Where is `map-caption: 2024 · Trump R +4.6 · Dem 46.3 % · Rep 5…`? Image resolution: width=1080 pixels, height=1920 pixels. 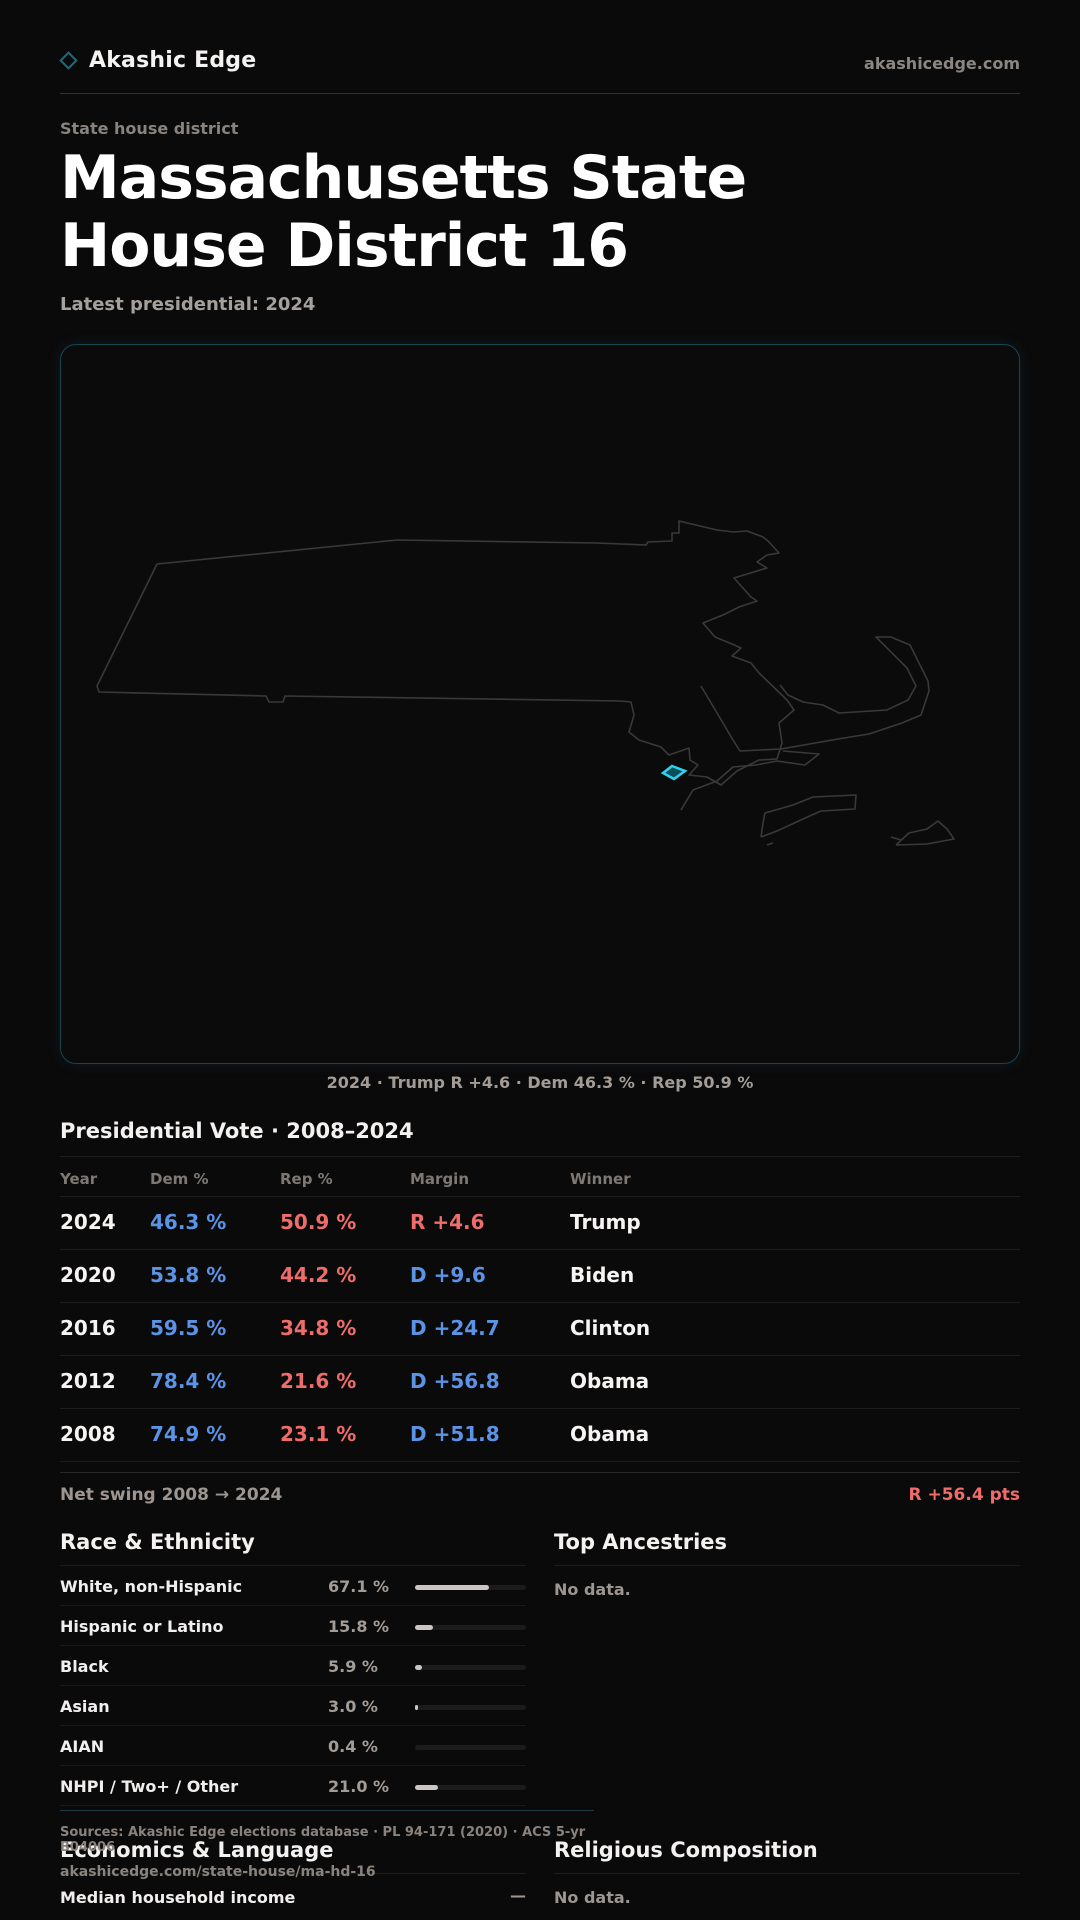
map-caption: 2024 · Trump R +4.6 · Dem 46.3 % · Rep 5… is located at coordinates (540, 1082).